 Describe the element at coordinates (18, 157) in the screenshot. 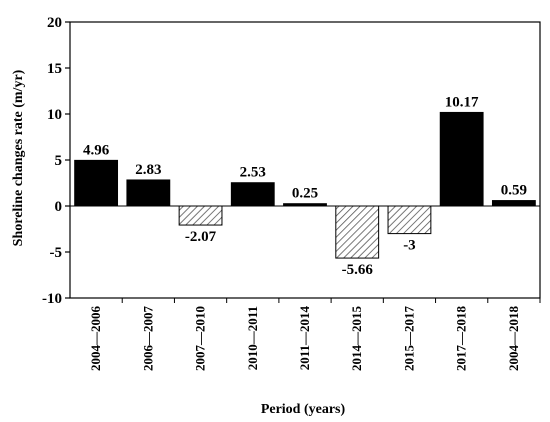

I see `y-axis-title: Shoreline changes rate (m/yr)` at that location.